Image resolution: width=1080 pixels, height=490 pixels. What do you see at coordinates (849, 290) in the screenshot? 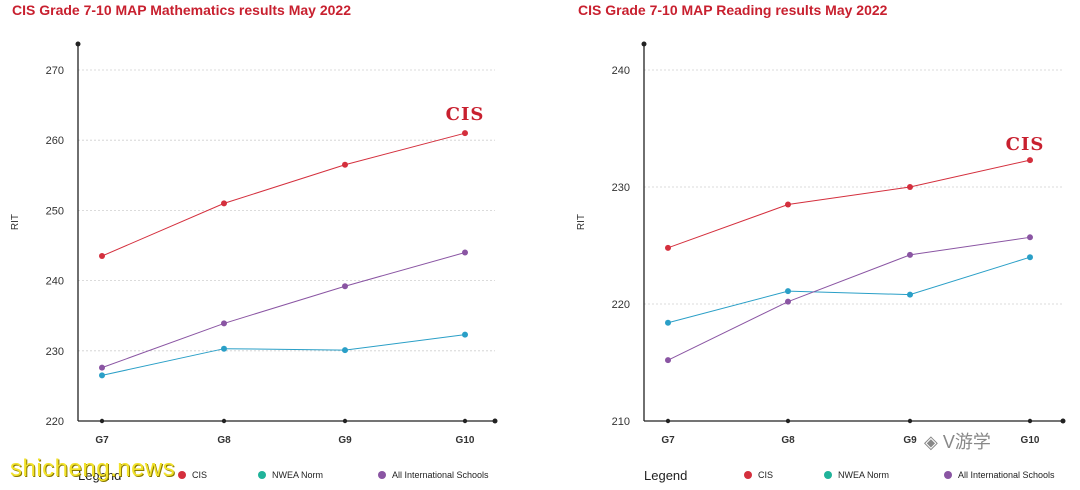
I see `chart2-series-line-nwea-norm` at bounding box center [849, 290].